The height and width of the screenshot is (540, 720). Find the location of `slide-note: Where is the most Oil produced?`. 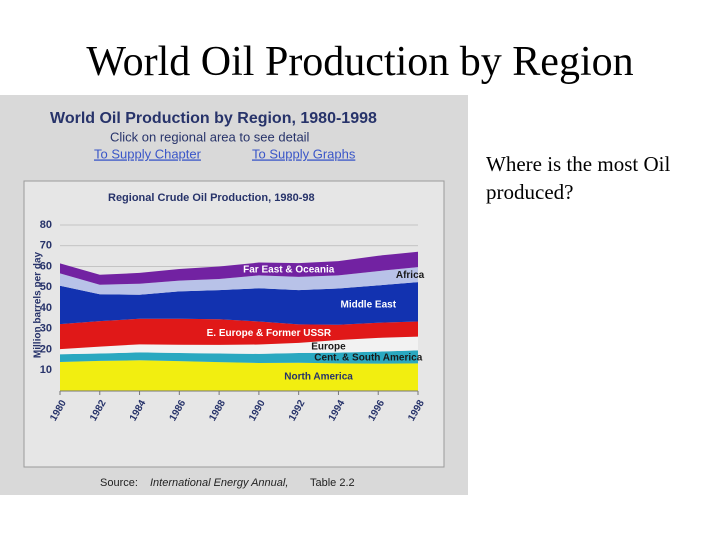

slide-note: Where is the most Oil produced? is located at coordinates (578, 178).